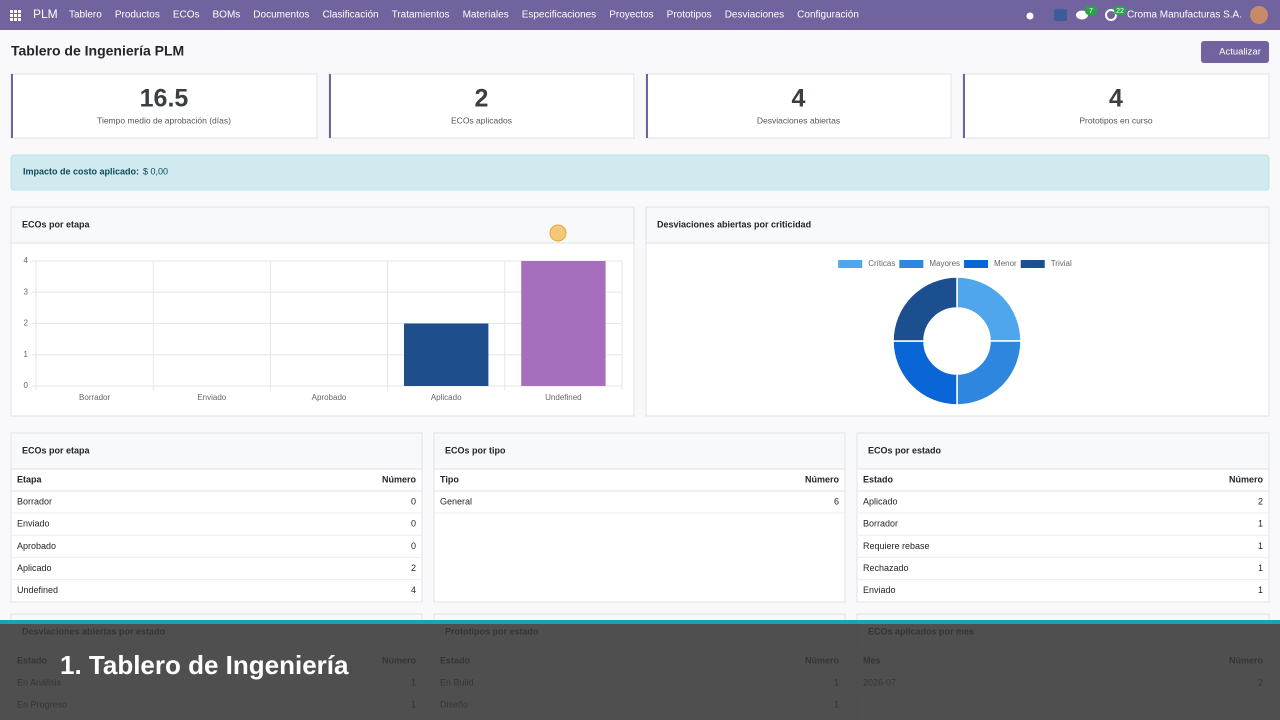 This screenshot has width=1280, height=720. I want to click on menu-item: Proyectos, so click(631, 15).